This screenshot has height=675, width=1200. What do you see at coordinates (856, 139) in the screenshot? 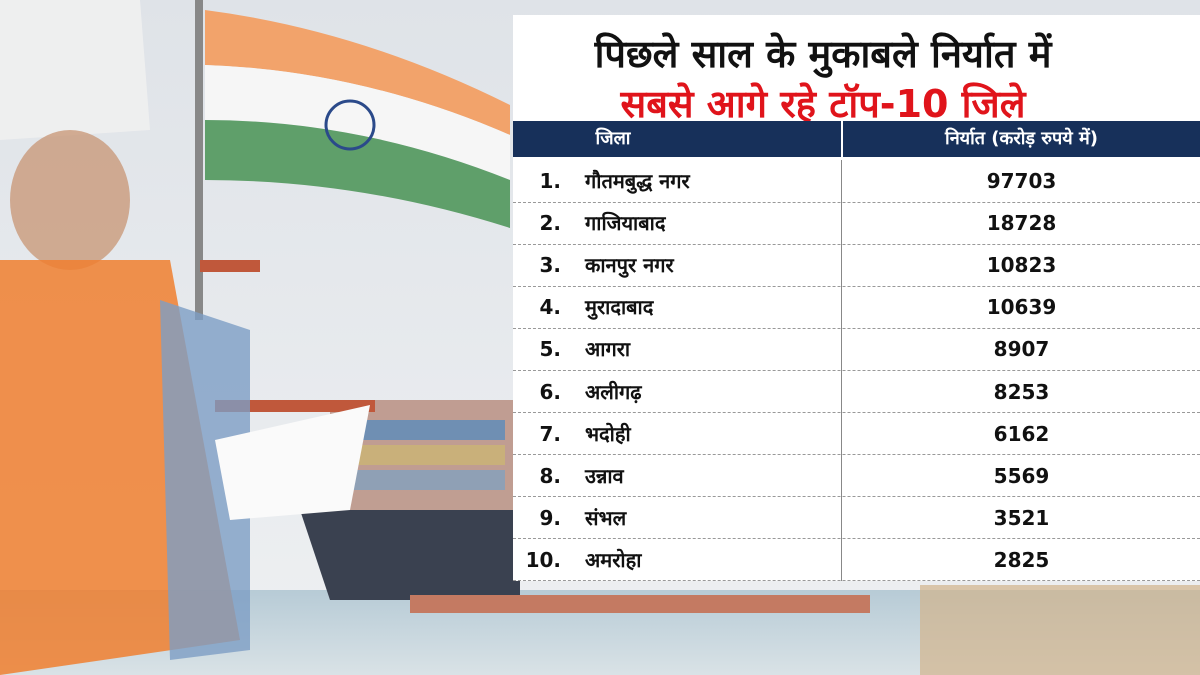
I see `table-header: जिला निर्यात (करोड़ रुपये में)` at bounding box center [856, 139].